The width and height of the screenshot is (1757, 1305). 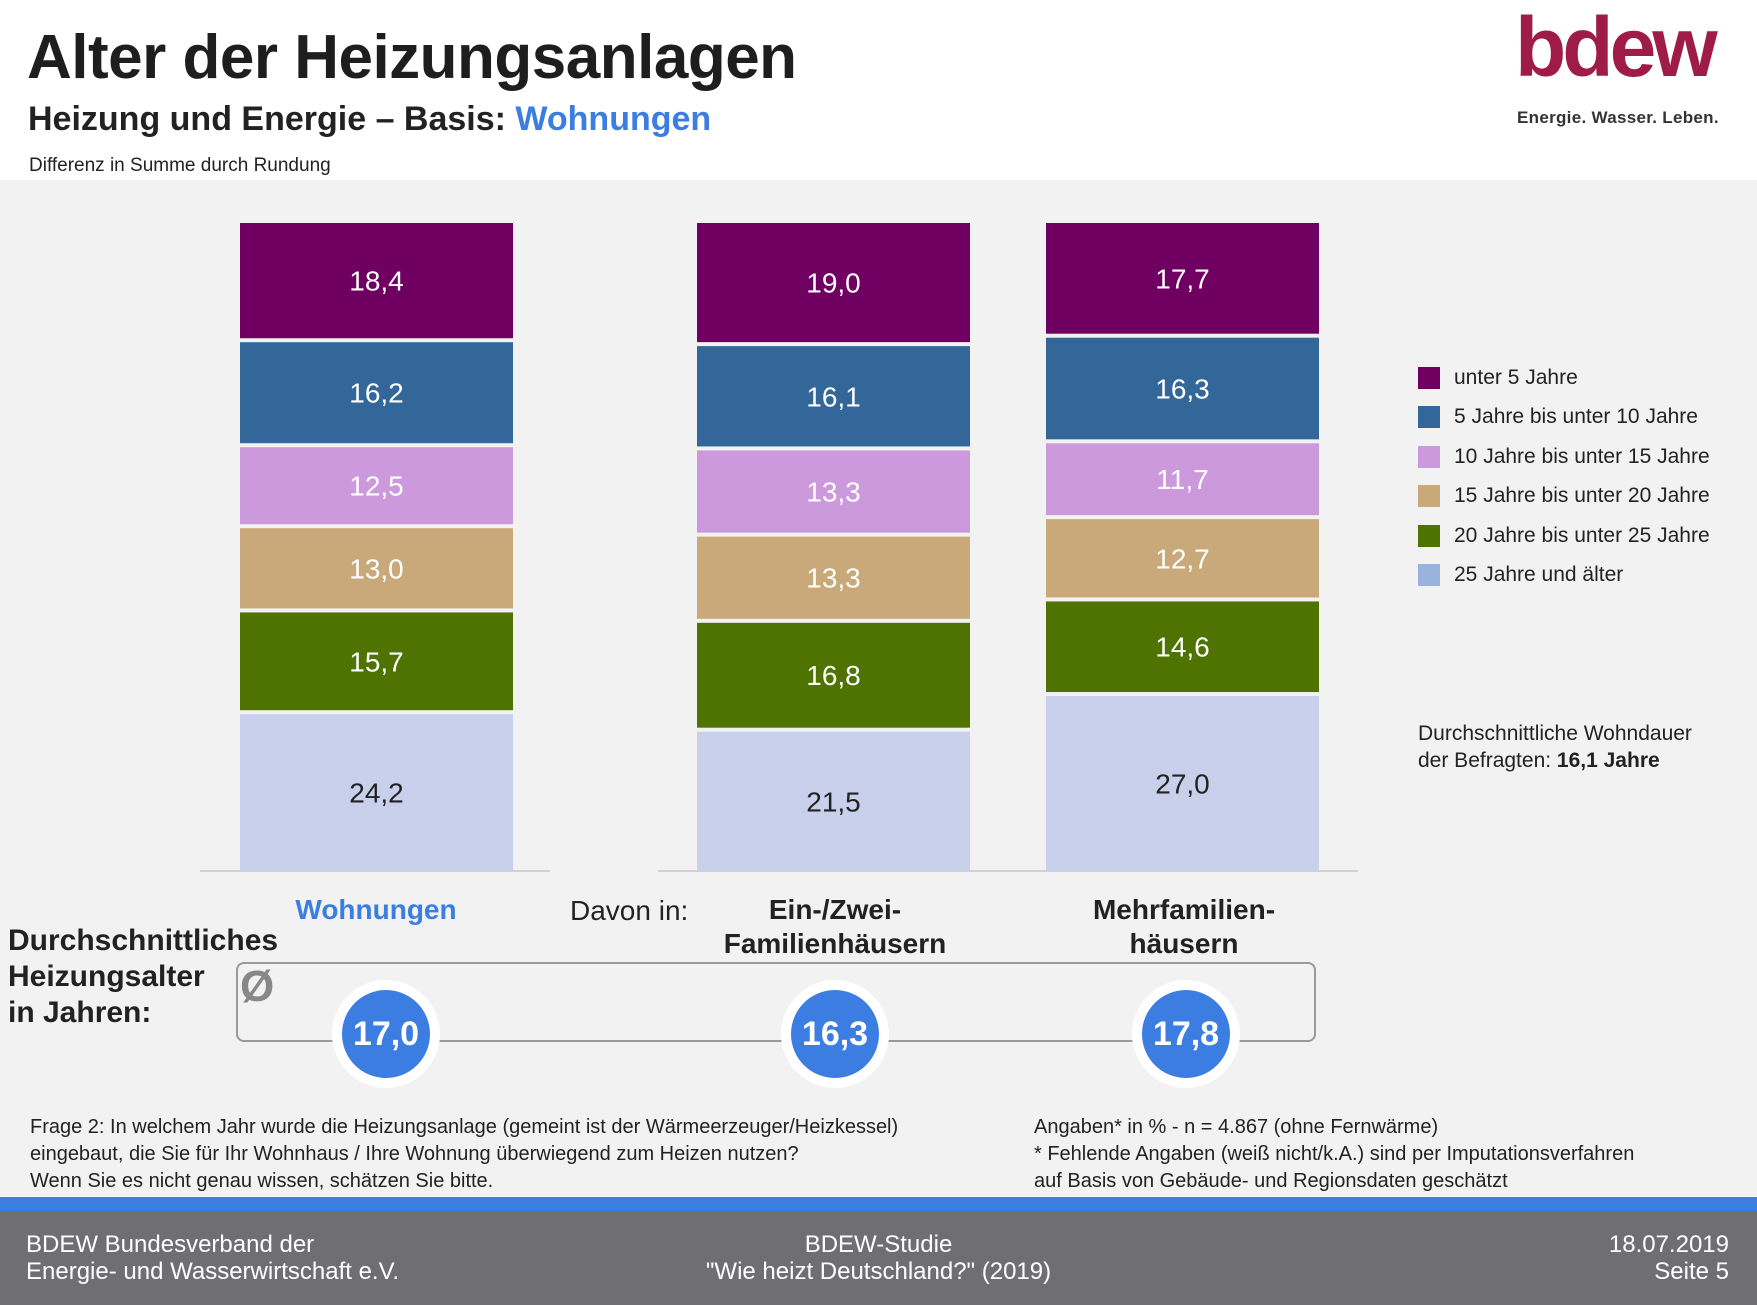 What do you see at coordinates (1582, 456) in the screenshot?
I see `legend-label: 10 Jahre bis unter 15 Jahre` at bounding box center [1582, 456].